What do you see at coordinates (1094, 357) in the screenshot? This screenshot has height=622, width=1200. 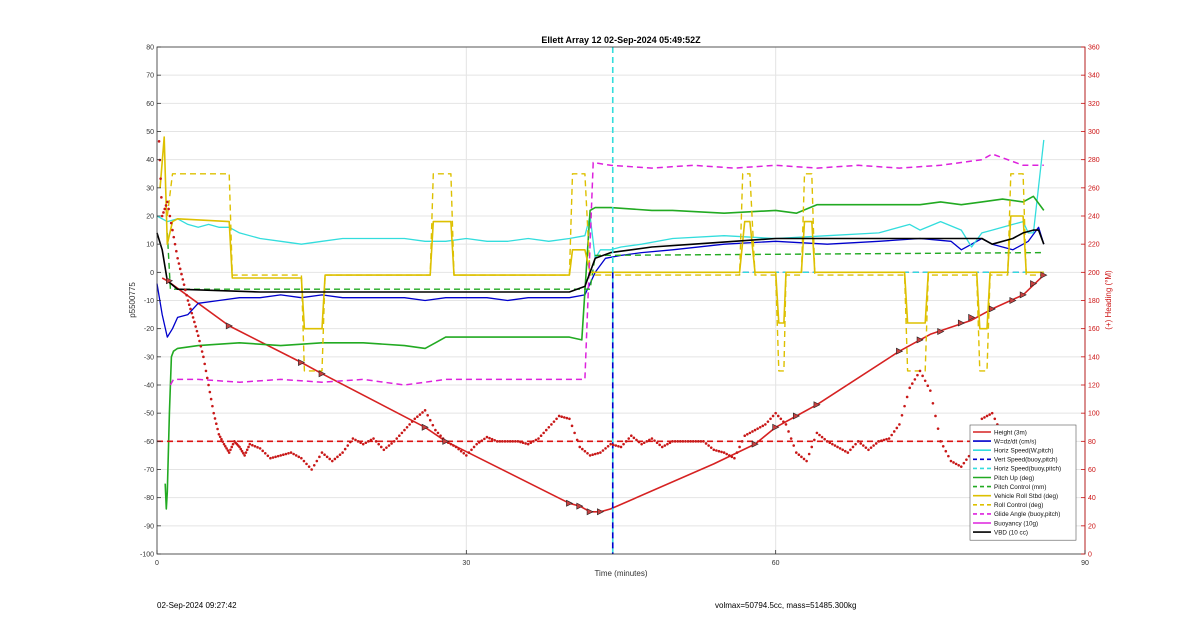 I see `y-tick-label-right: 140` at bounding box center [1094, 357].